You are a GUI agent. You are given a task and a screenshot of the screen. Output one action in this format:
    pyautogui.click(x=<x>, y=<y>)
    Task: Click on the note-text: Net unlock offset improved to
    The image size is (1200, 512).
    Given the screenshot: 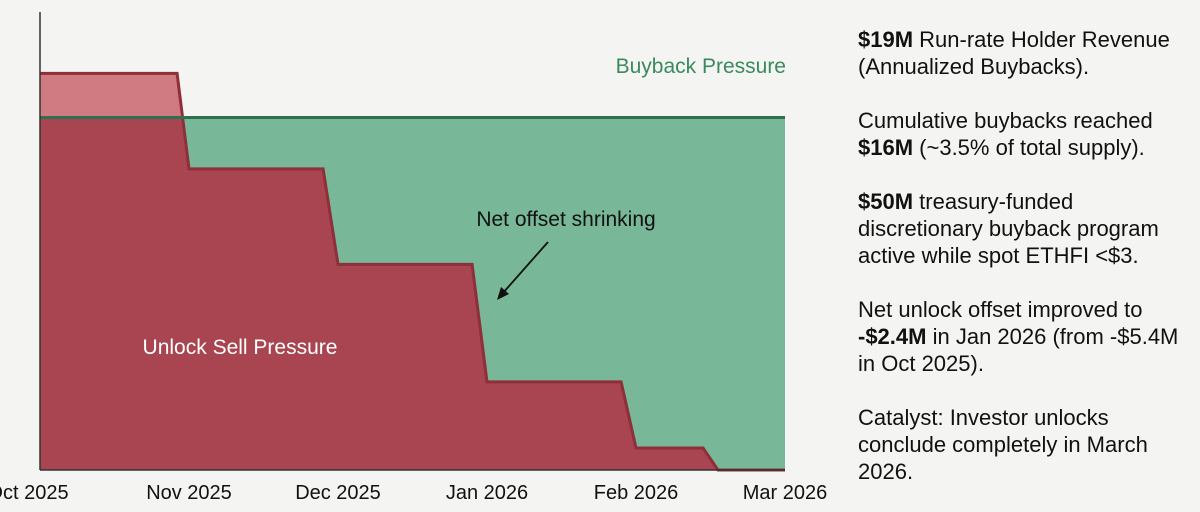 What is the action you would take?
    pyautogui.click(x=1000, y=309)
    